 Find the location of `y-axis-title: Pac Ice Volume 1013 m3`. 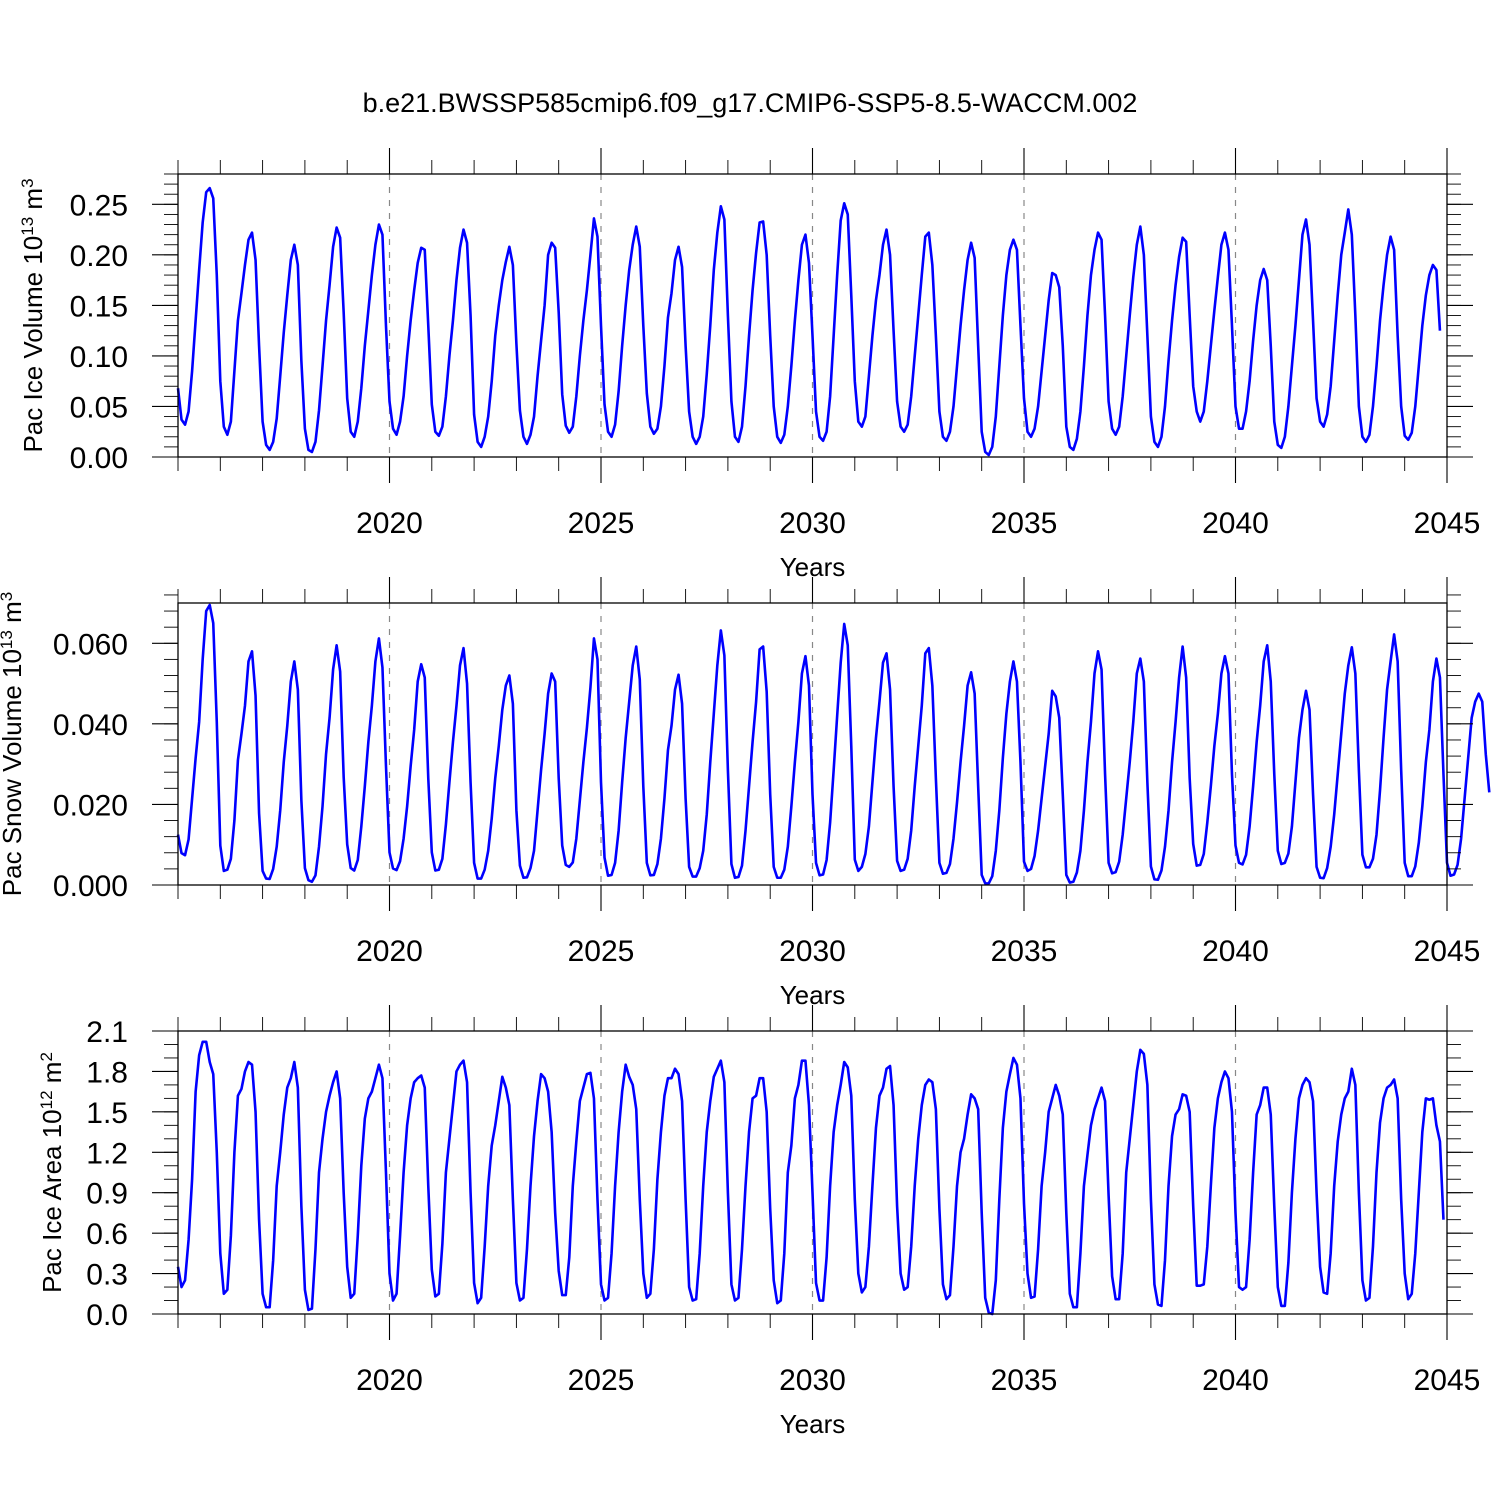

y-axis-title: Pac Ice Volume 1013 m3 is located at coordinates (33, 315).